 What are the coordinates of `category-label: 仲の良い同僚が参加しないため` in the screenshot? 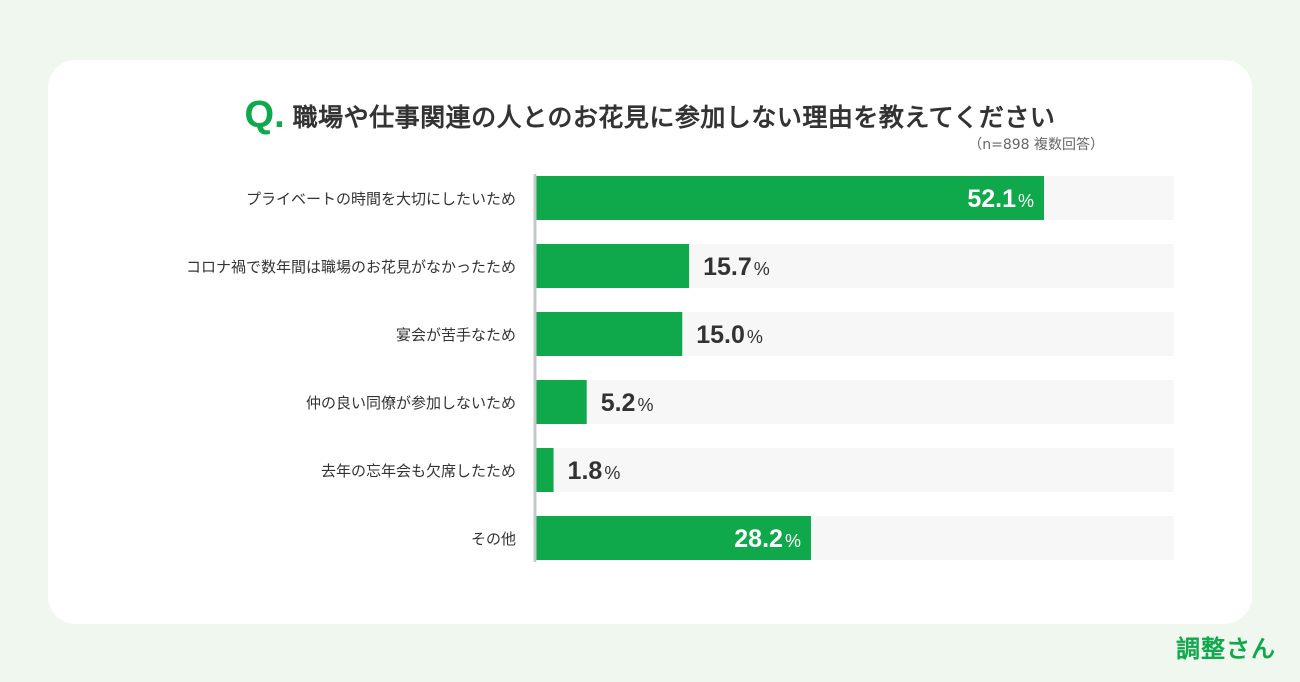 It's located at (411, 403).